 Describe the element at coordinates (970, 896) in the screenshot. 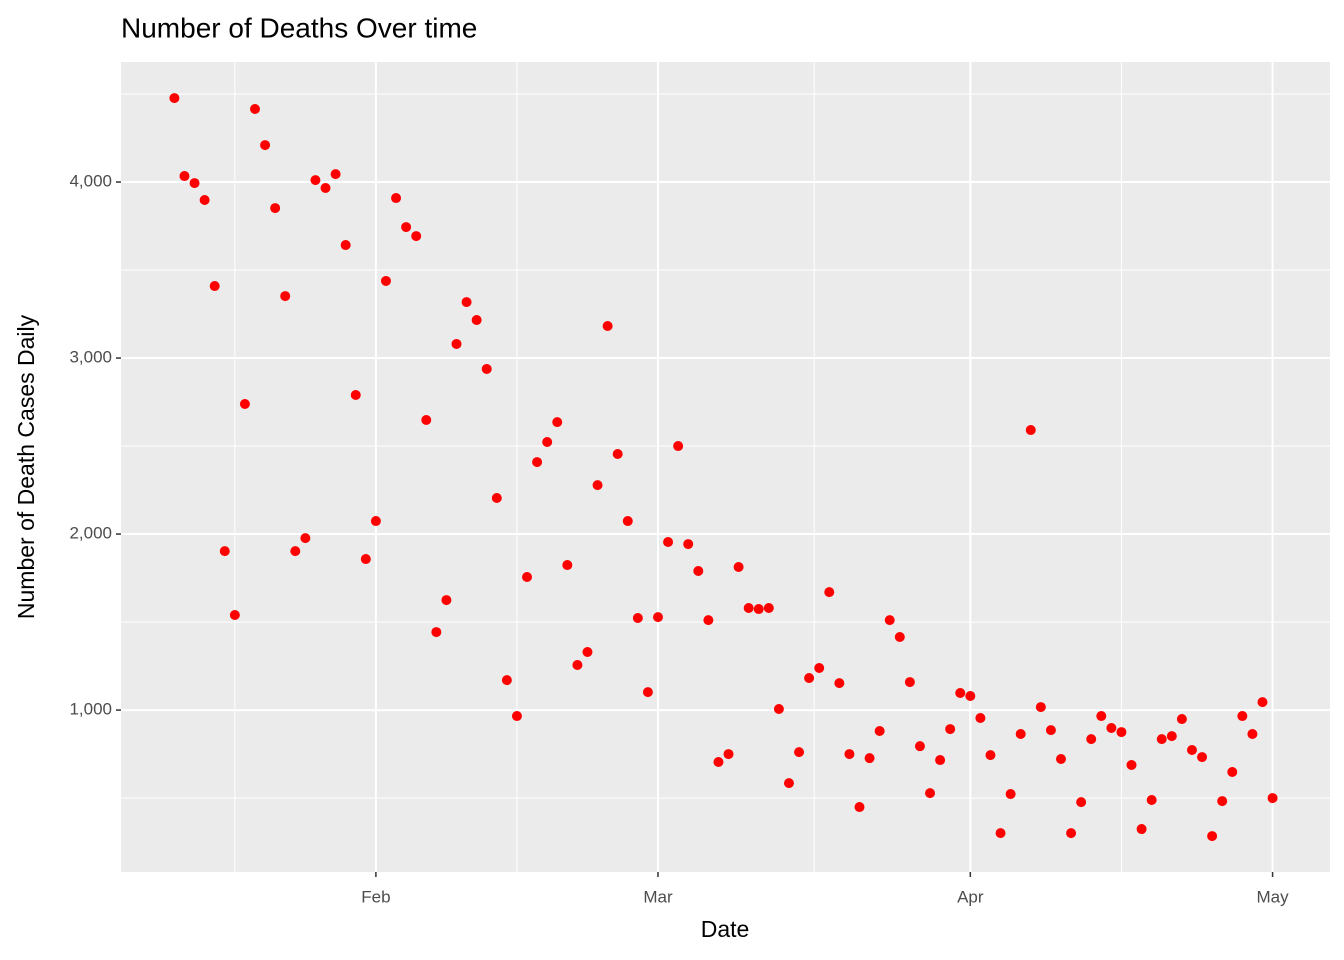

I see `x-tick-label: Apr` at that location.